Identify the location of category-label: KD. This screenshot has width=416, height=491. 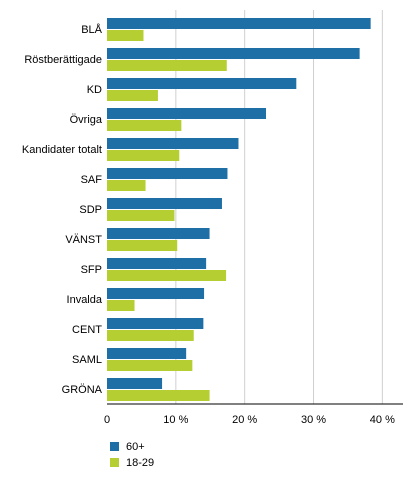
(94, 90).